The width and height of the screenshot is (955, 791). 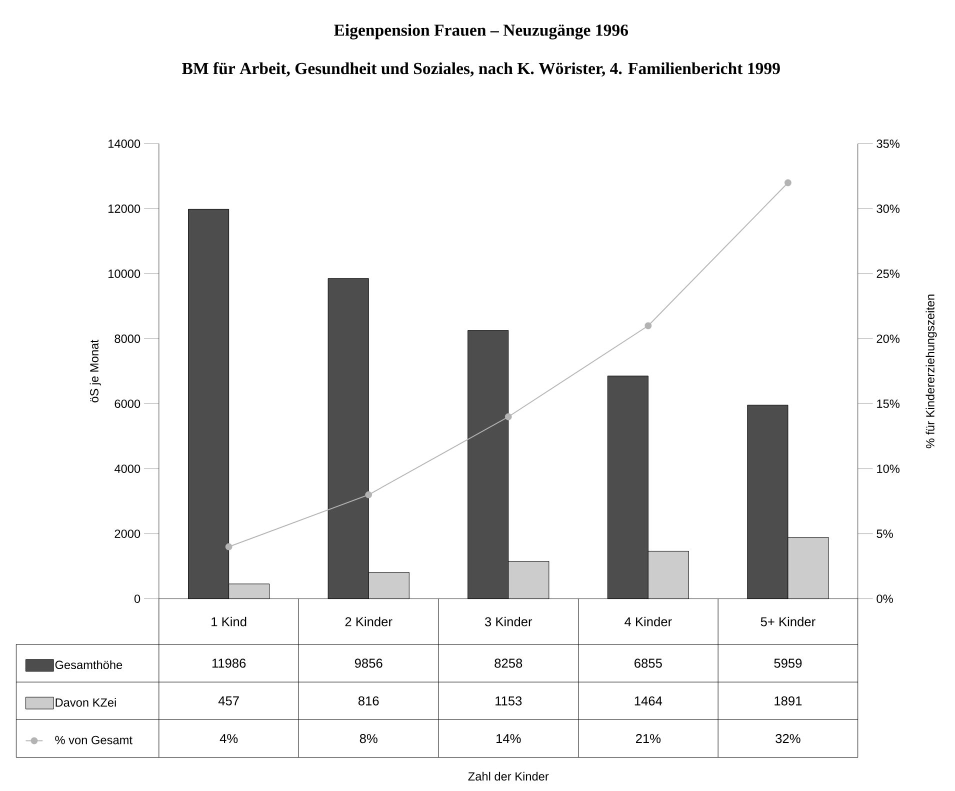 I want to click on y2-axis-title: % für Kindererziehungszeiten, so click(x=931, y=371).